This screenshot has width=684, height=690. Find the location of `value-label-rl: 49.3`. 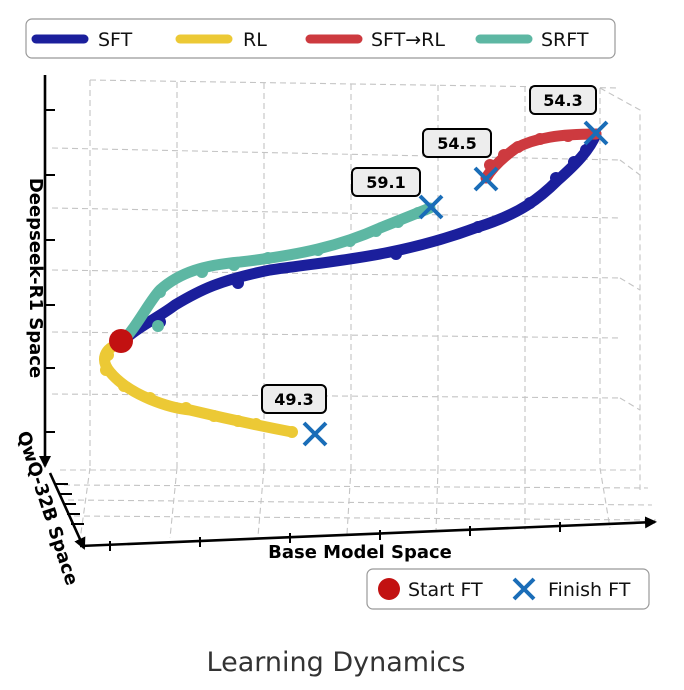

value-label-rl: 49.3 is located at coordinates (293, 399).